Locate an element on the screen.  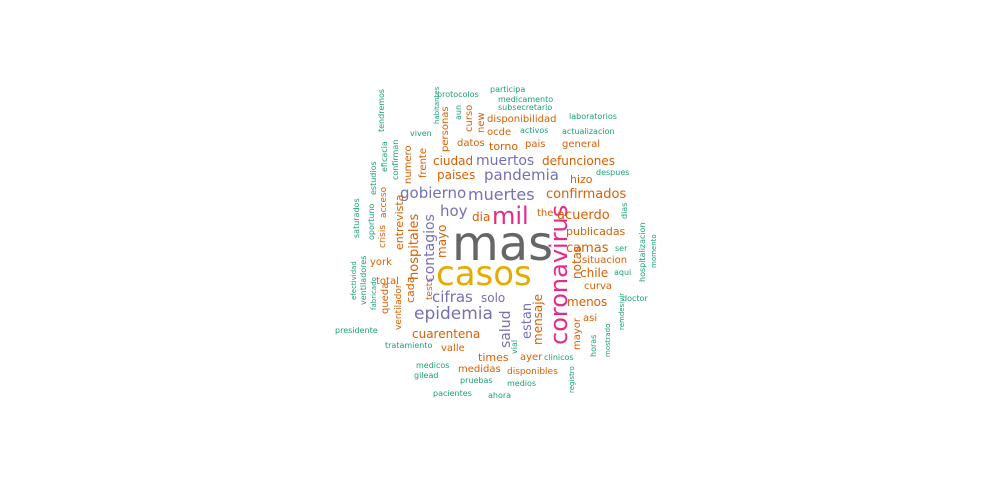
word-viven: viven is located at coordinates (421, 133).